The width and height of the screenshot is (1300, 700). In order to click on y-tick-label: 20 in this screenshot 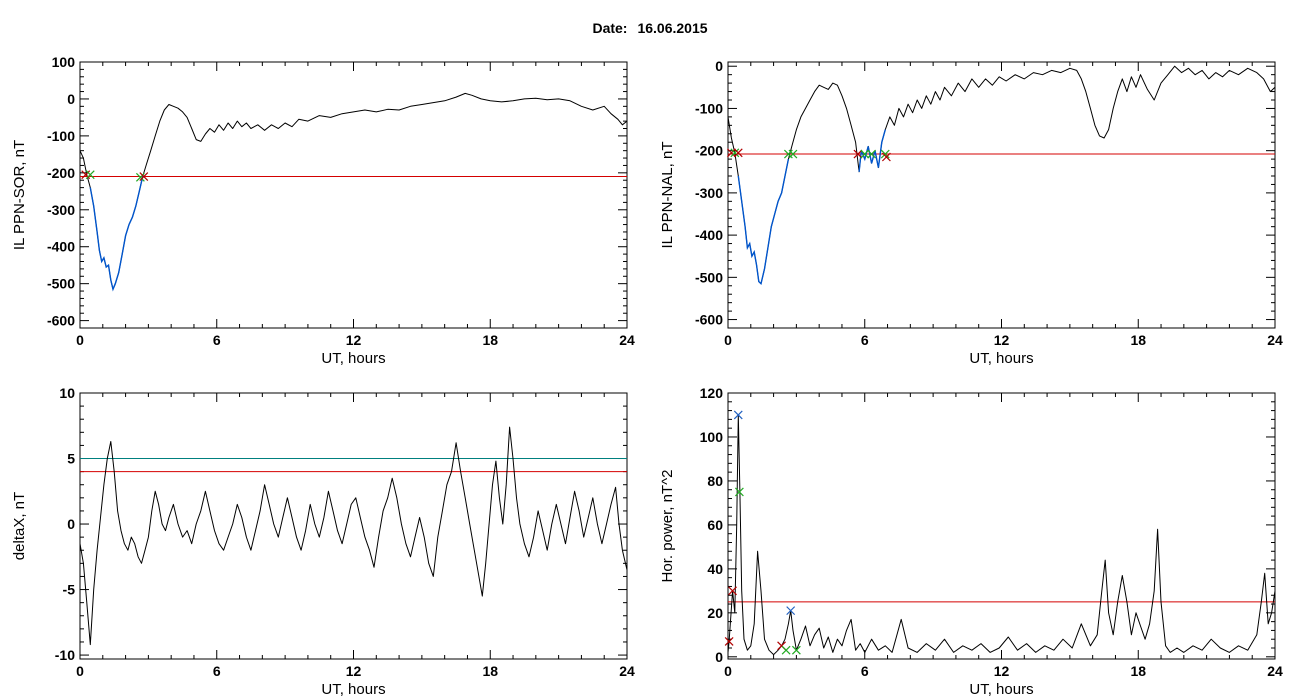, I will do `click(715, 613)`.